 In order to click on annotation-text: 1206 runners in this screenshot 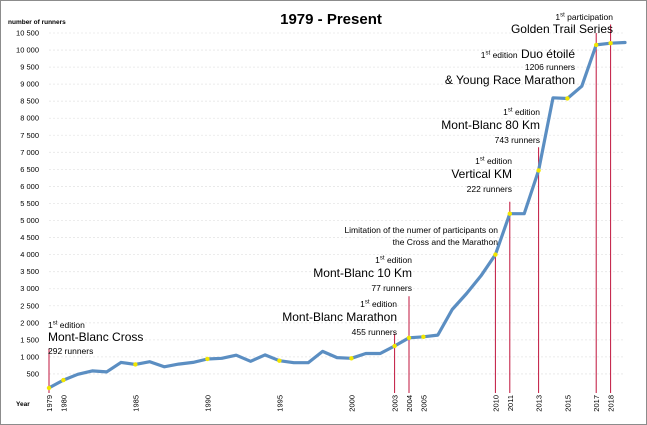, I will do `click(550, 67)`.